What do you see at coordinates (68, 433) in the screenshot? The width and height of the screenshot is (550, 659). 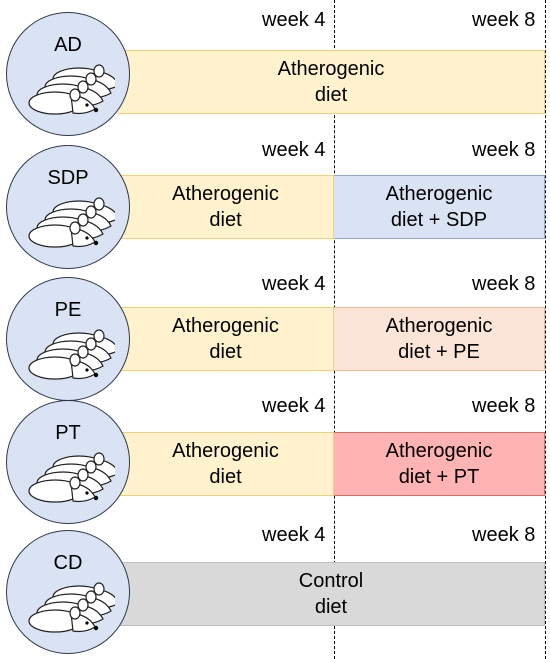 I see `group-label: PT` at bounding box center [68, 433].